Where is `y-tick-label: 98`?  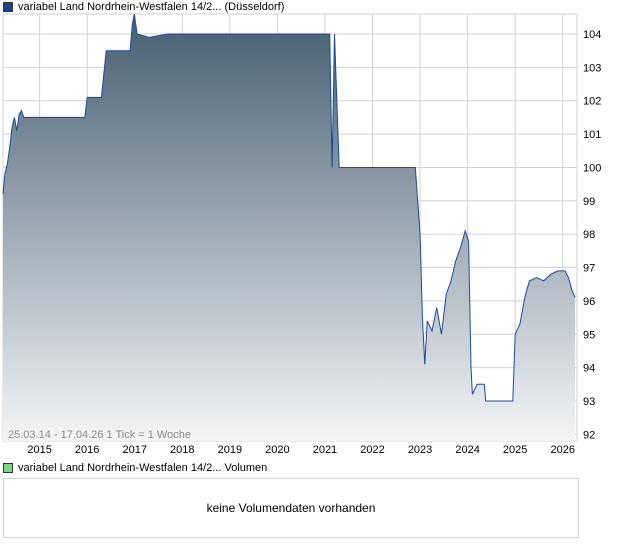
y-tick-label: 98 is located at coordinates (589, 235).